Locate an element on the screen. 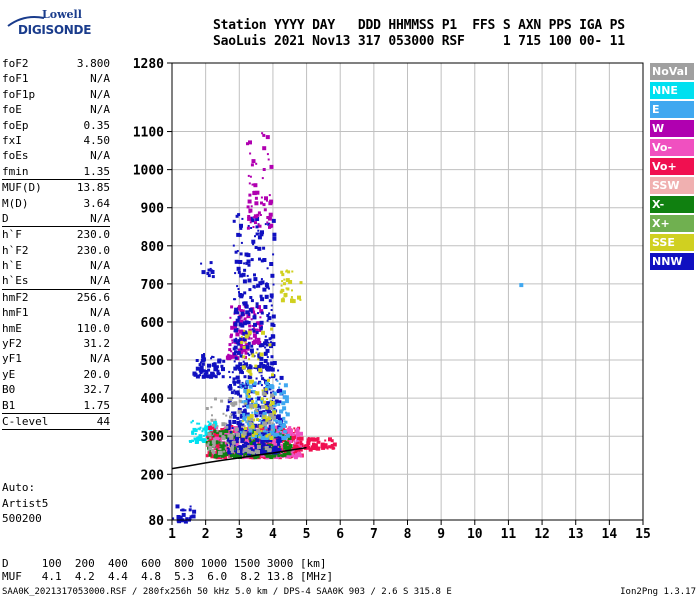  param-value: 32.7 is located at coordinates (97, 390).